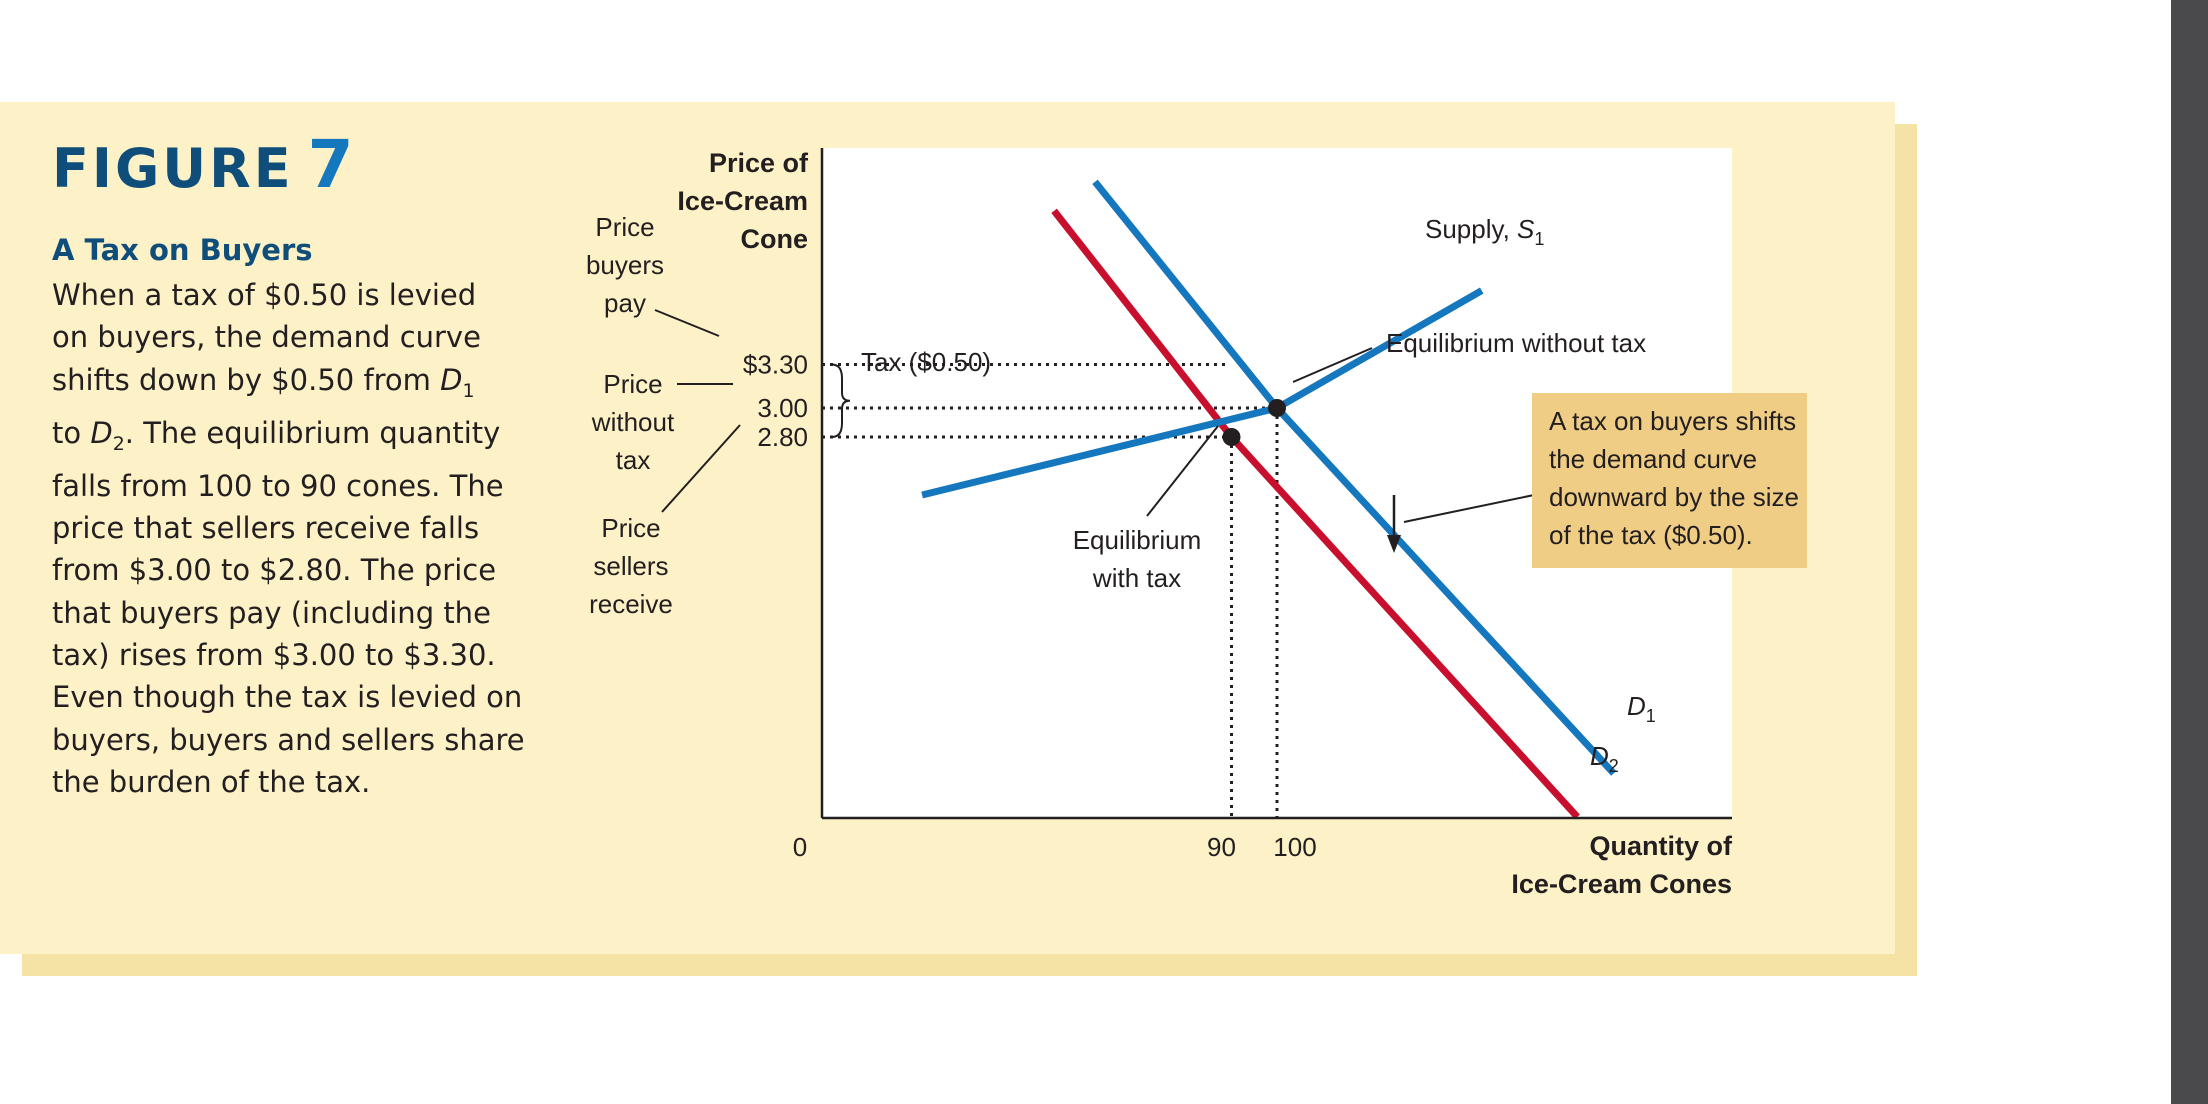  Describe the element at coordinates (841, 400) in the screenshot. I see `tax-brace` at that location.